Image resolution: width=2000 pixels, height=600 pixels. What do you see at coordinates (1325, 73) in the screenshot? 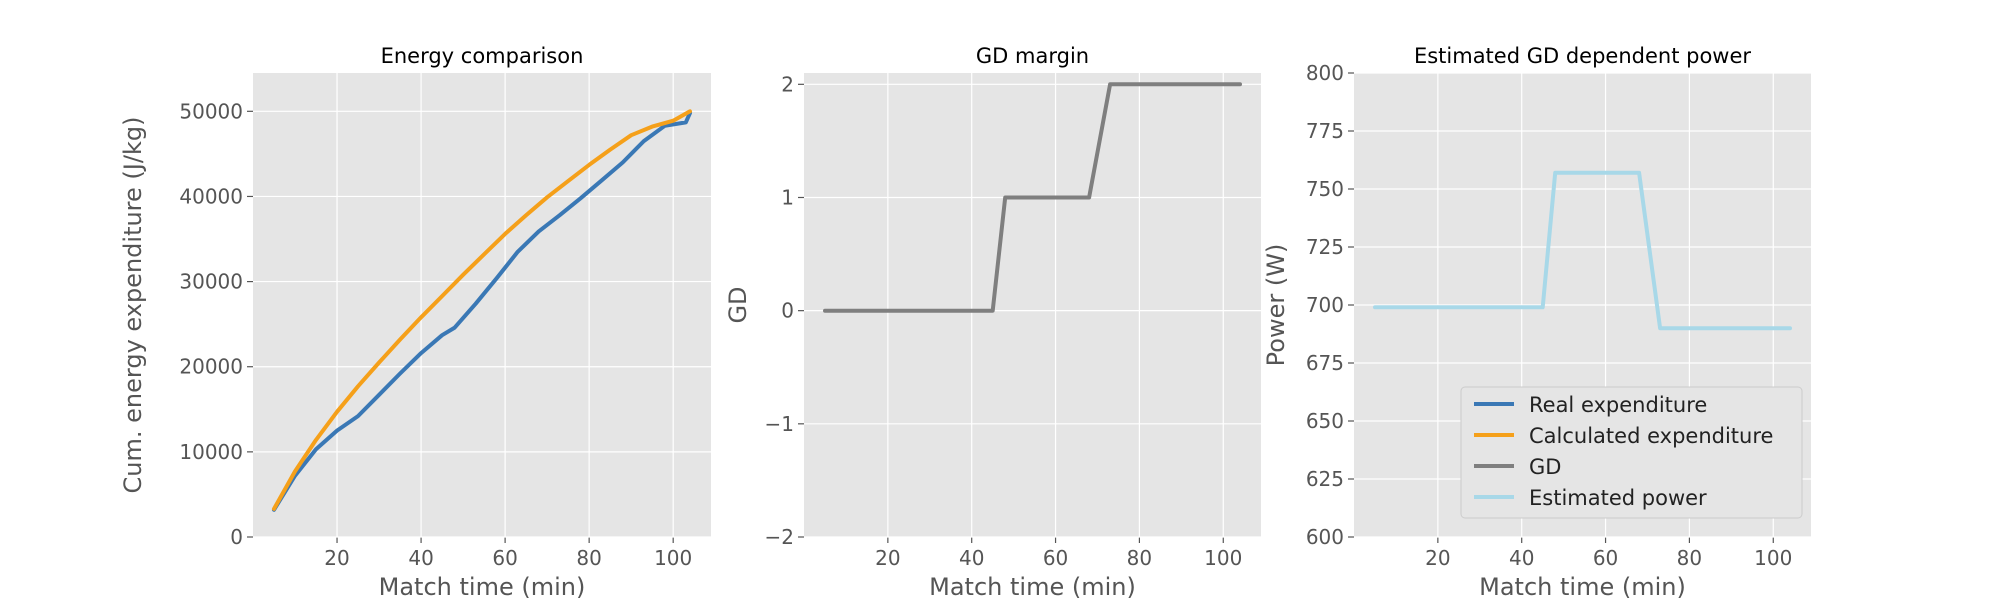
I see `y-tick-label: 800` at bounding box center [1325, 73].